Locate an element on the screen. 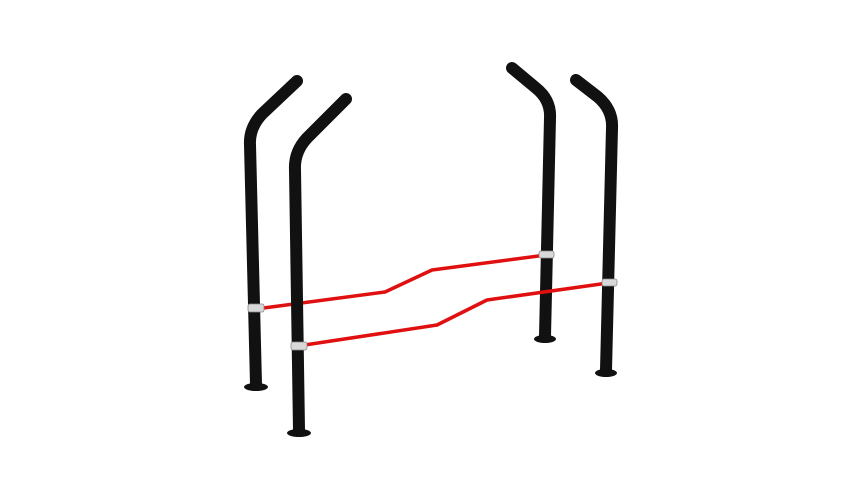 The image size is (866, 500). bars is located at coordinates (432, 300).